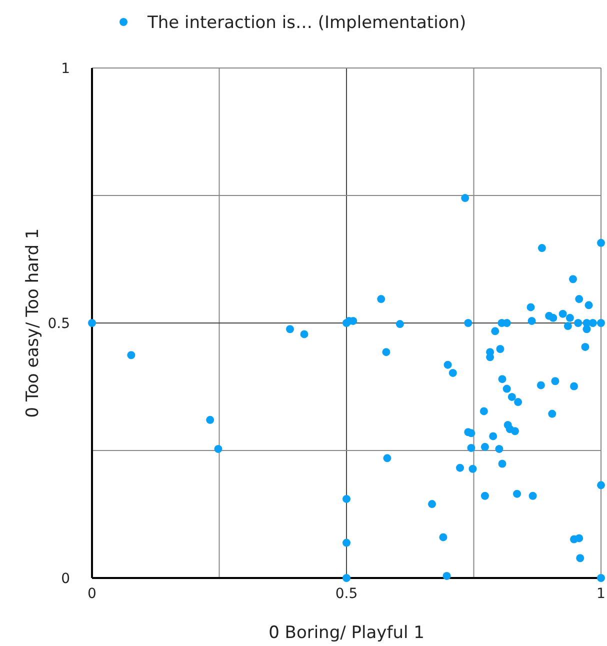 This screenshot has width=607, height=646. What do you see at coordinates (92, 594) in the screenshot?
I see `x-tick-label: 0` at bounding box center [92, 594].